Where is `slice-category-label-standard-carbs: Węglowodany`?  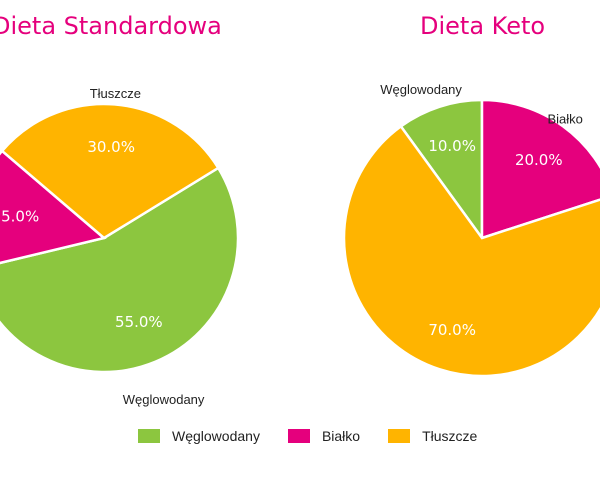
slice-category-label-standard-carbs: Węglowodany is located at coordinates (164, 399).